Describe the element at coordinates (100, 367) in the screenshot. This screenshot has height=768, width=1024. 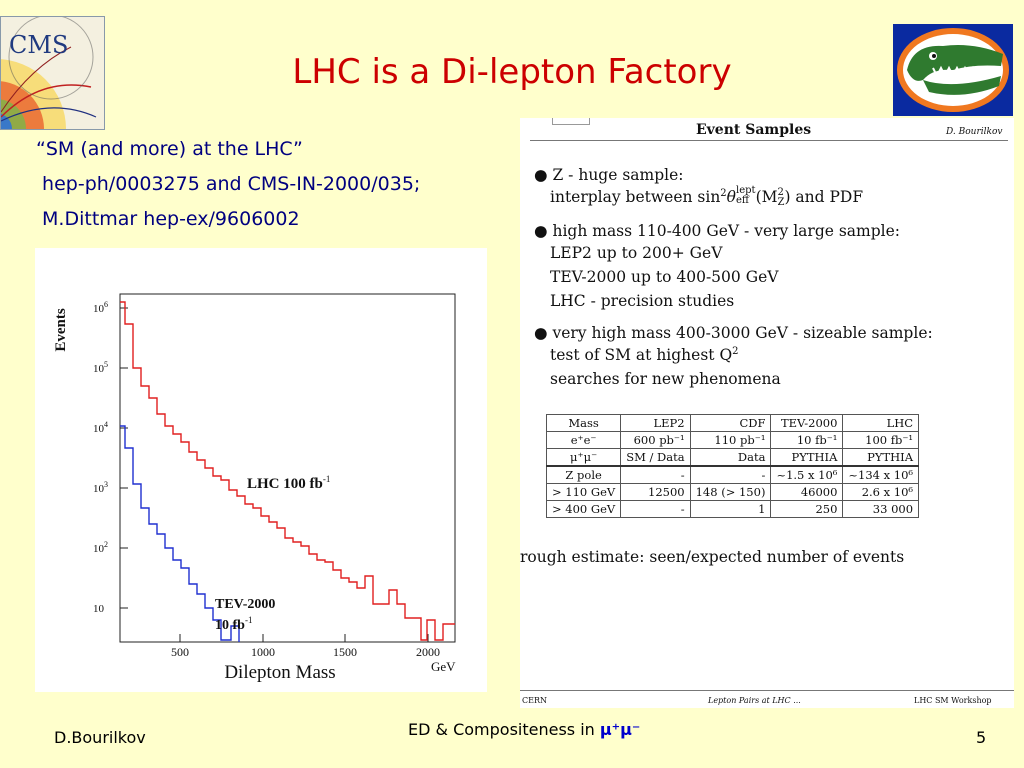
I see `y-tick-label: 10⁵` at that location.